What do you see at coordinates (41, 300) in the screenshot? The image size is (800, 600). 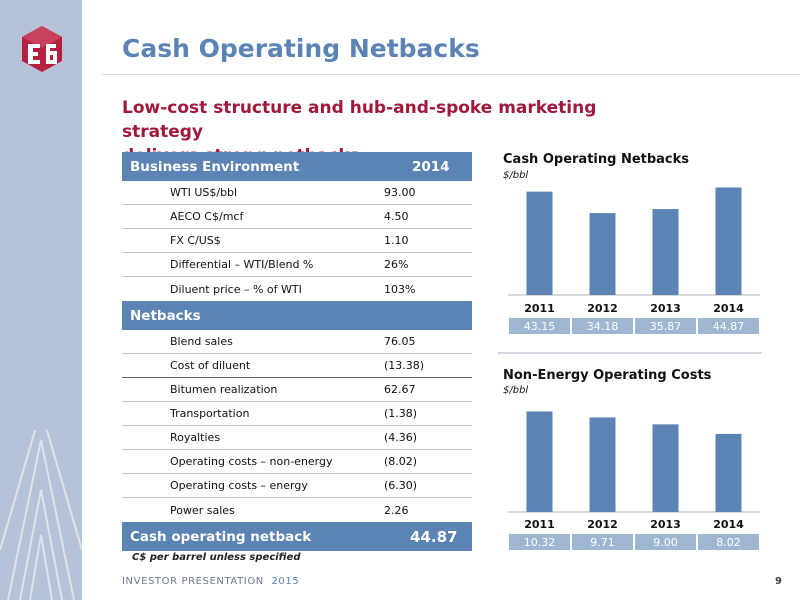 I see `sidebar-panel` at bounding box center [41, 300].